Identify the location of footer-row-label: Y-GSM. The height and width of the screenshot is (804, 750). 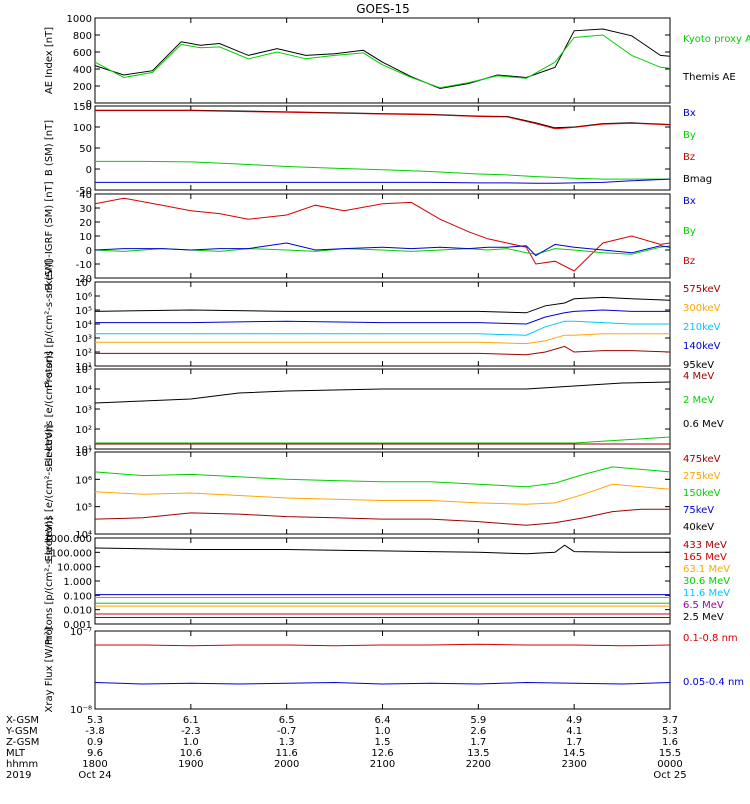
(21, 731).